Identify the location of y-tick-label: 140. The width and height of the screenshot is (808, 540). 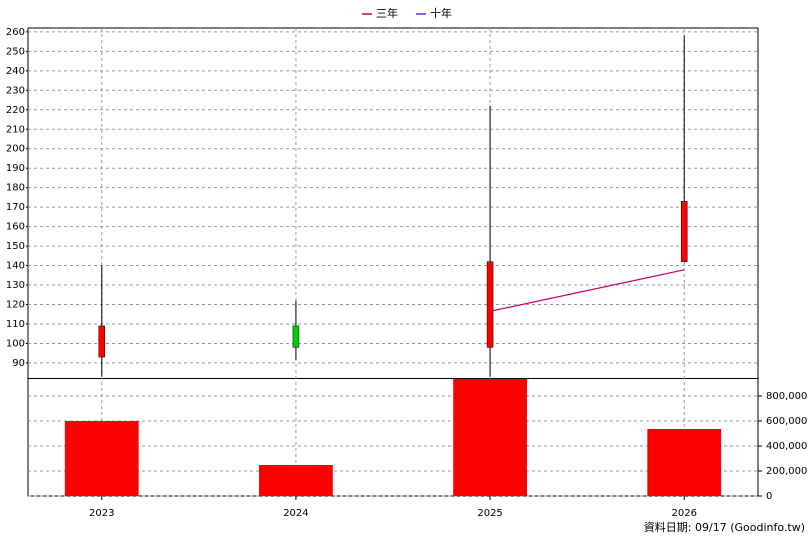
(15, 266).